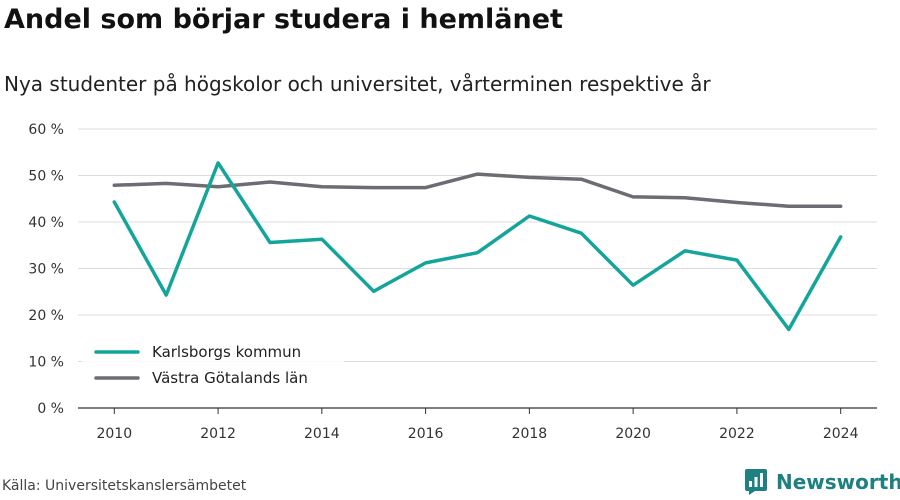  I want to click on y-tick-label: 40 %, so click(46, 223).